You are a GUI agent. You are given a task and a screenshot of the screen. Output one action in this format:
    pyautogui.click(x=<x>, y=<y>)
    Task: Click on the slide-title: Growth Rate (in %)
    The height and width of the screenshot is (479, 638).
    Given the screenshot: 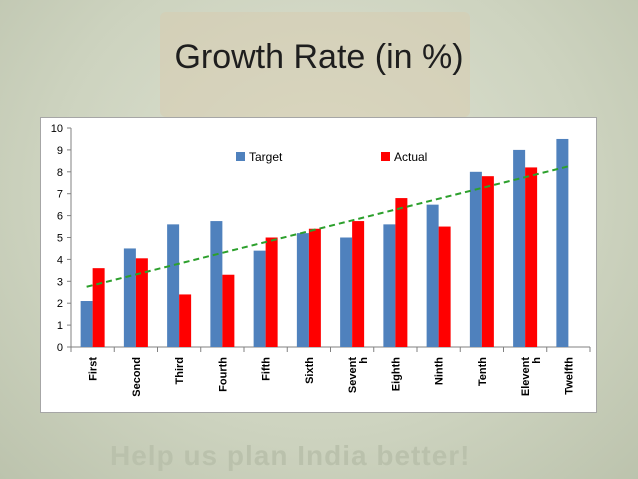 What is the action you would take?
    pyautogui.click(x=319, y=57)
    